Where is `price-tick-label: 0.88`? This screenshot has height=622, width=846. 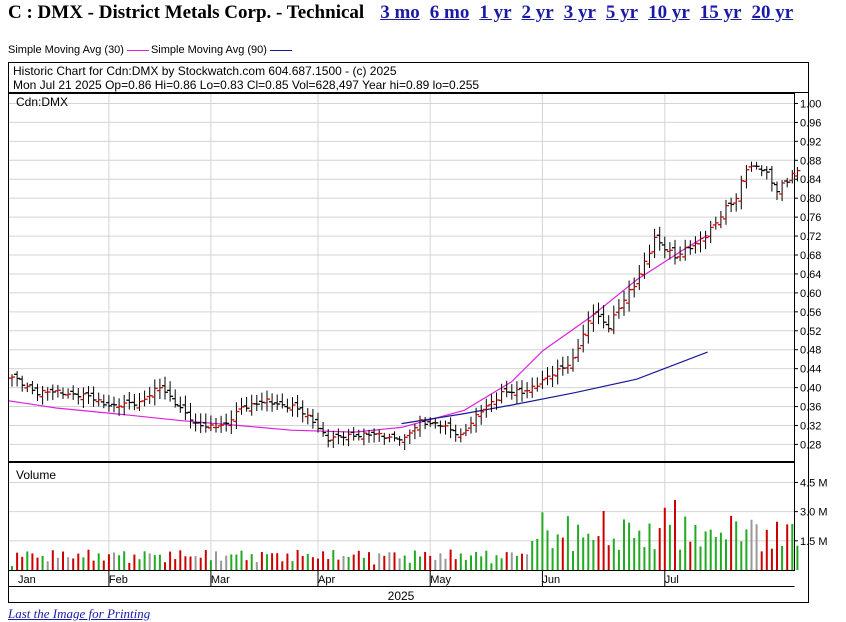
price-tick-label: 0.88 is located at coordinates (810, 161).